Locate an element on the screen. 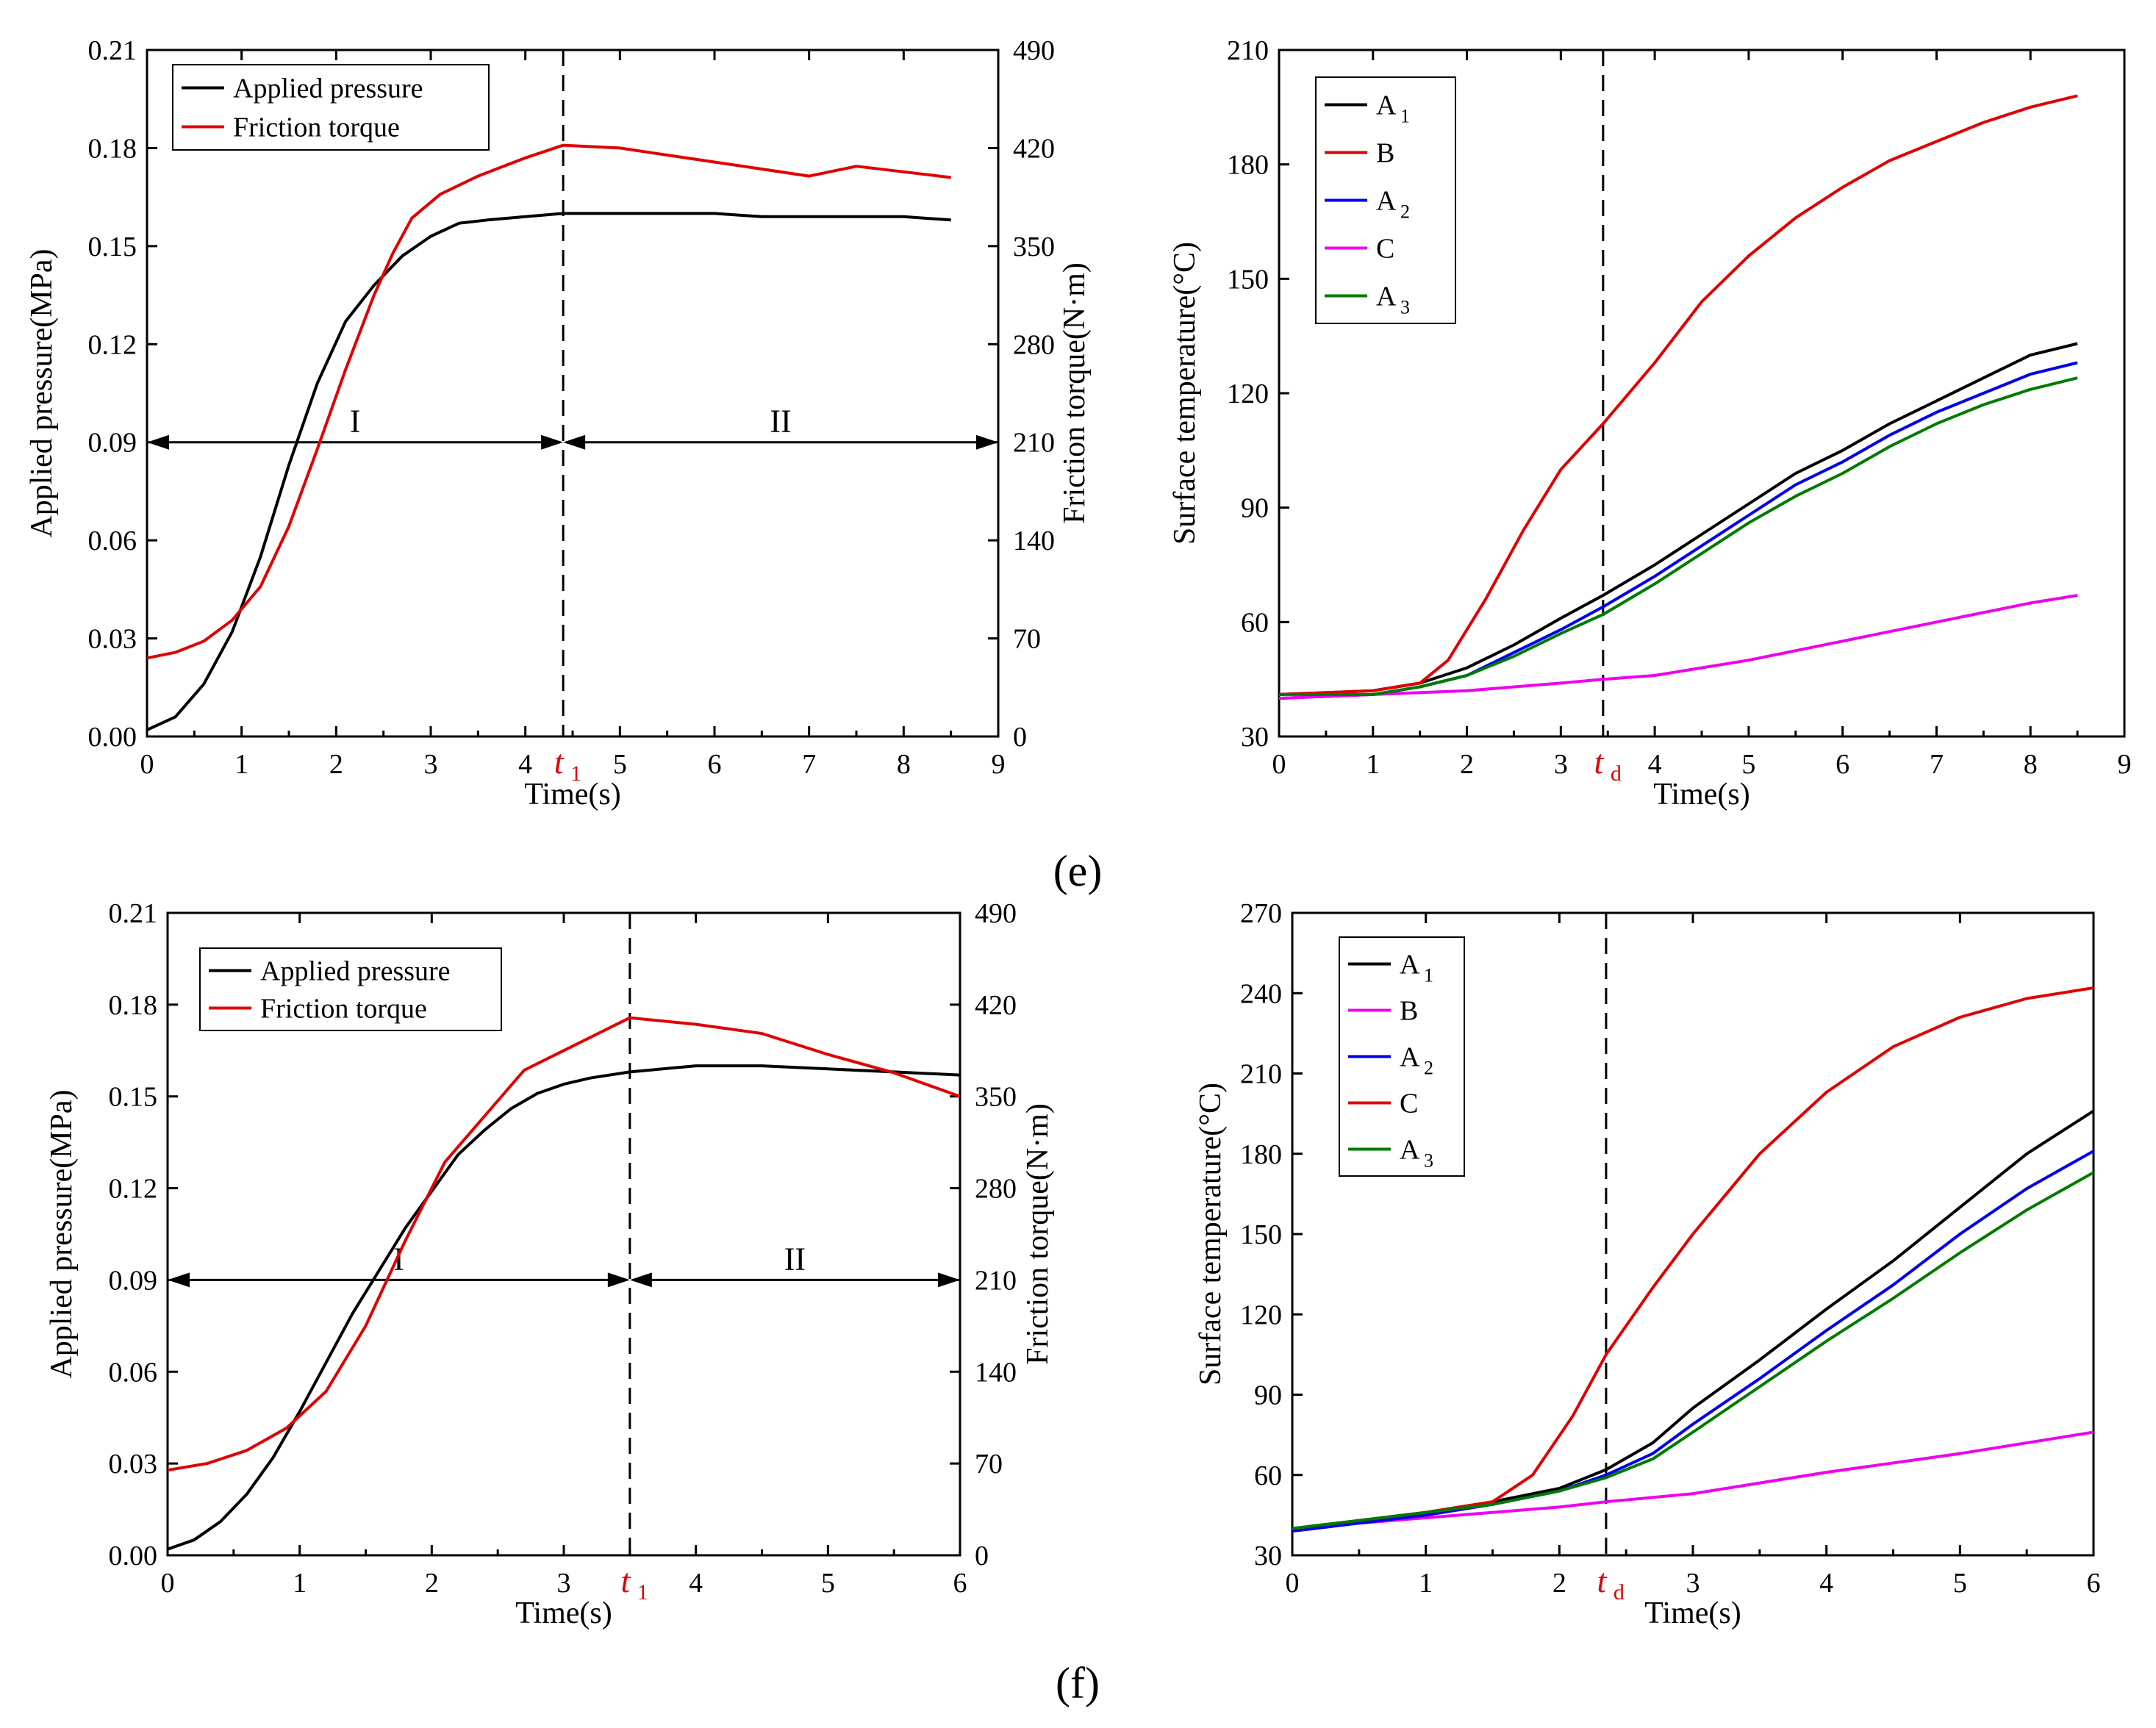 Image resolution: width=2156 pixels, height=1728 pixels. y2-tick-label: 420 is located at coordinates (1034, 148).